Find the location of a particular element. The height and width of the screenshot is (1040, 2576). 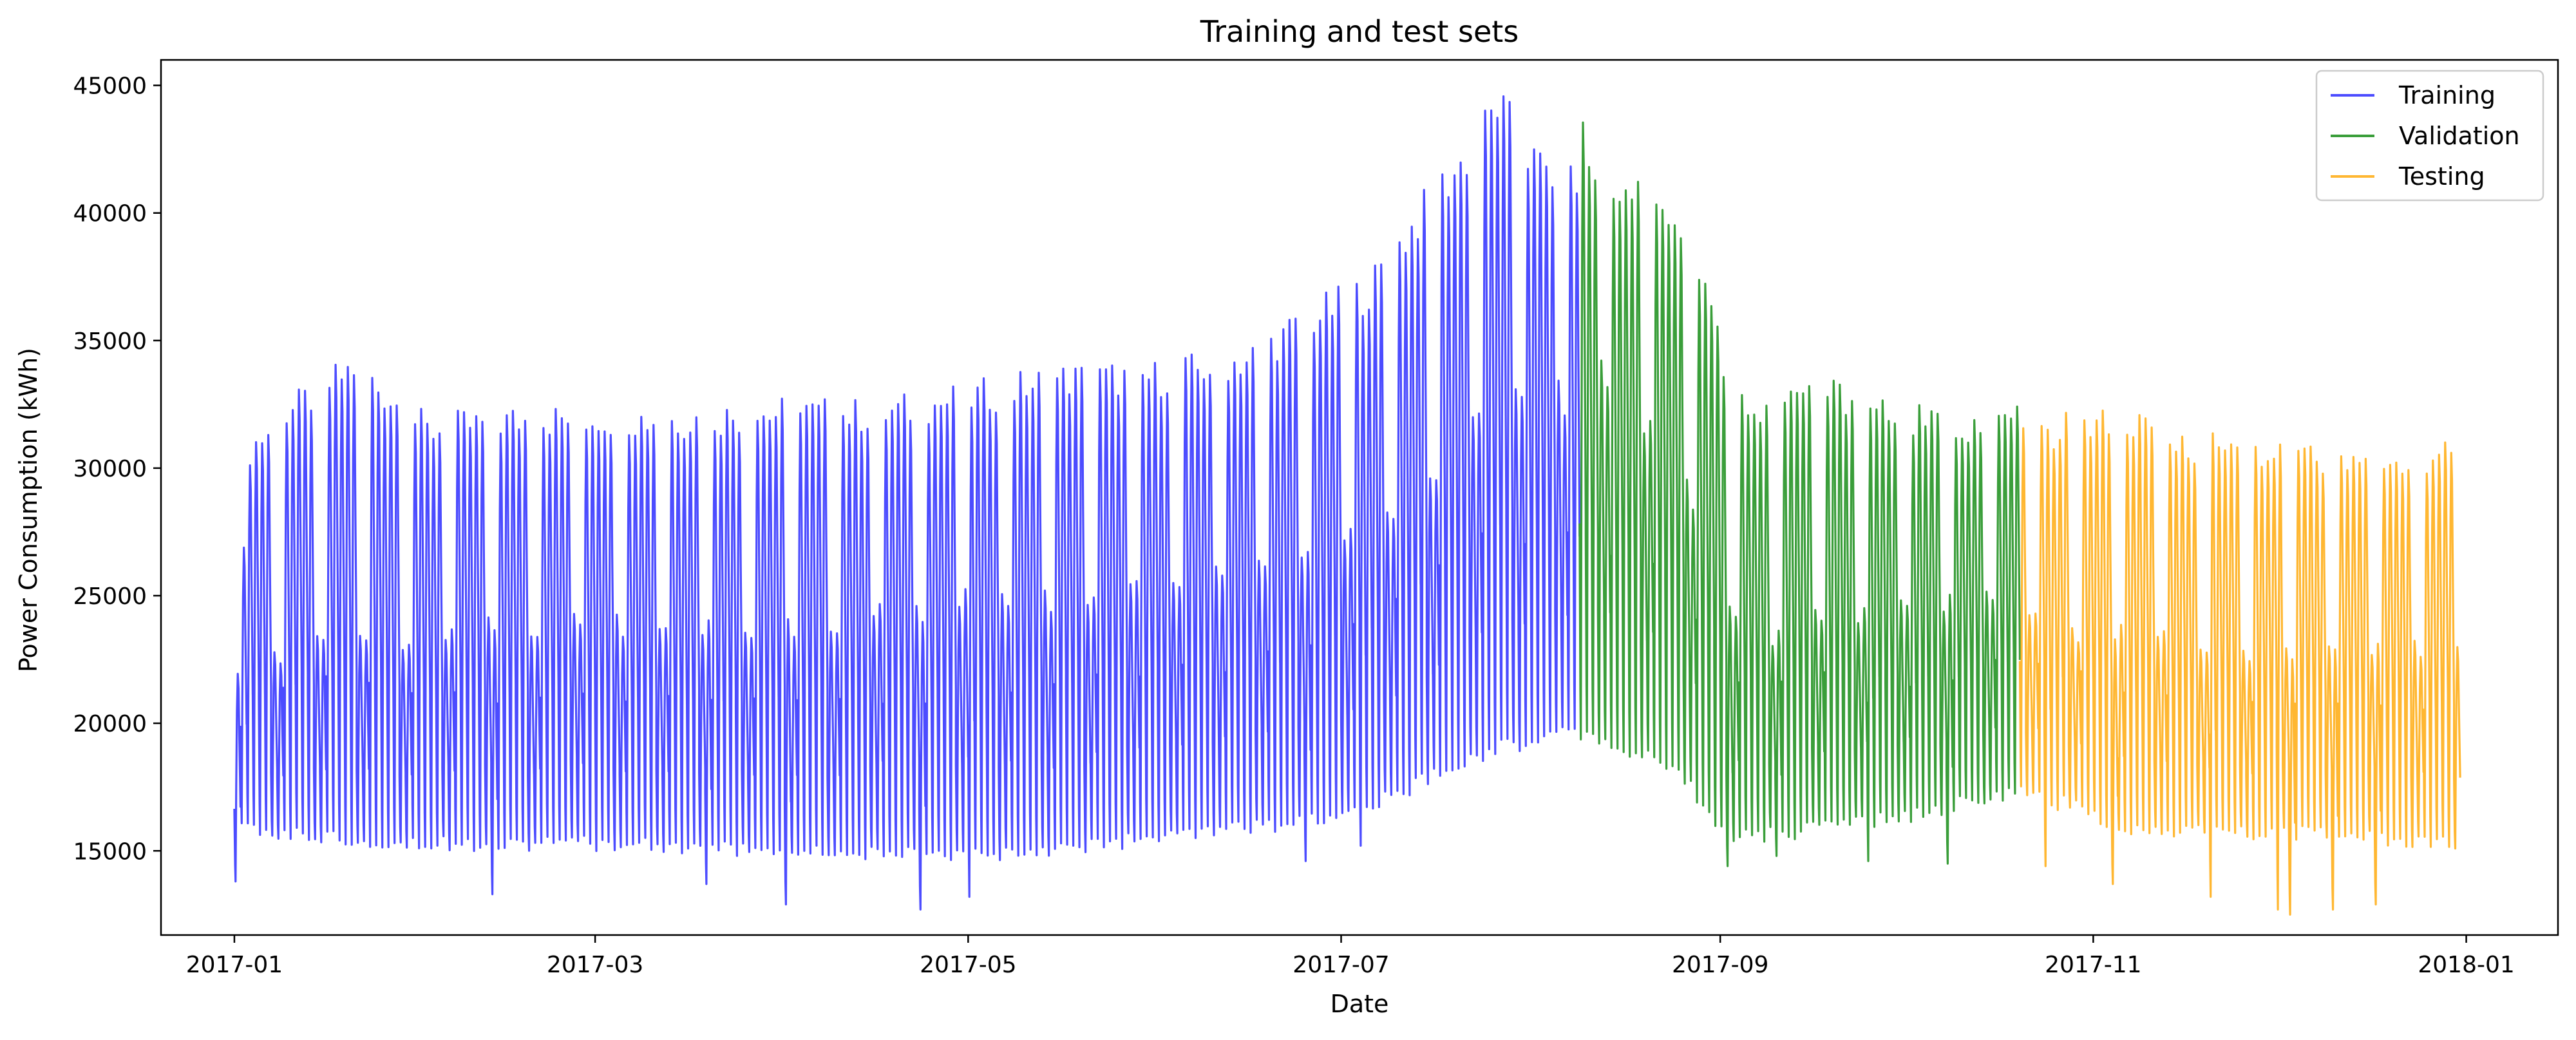

x-tick-label: 2017-07 is located at coordinates (1341, 965).